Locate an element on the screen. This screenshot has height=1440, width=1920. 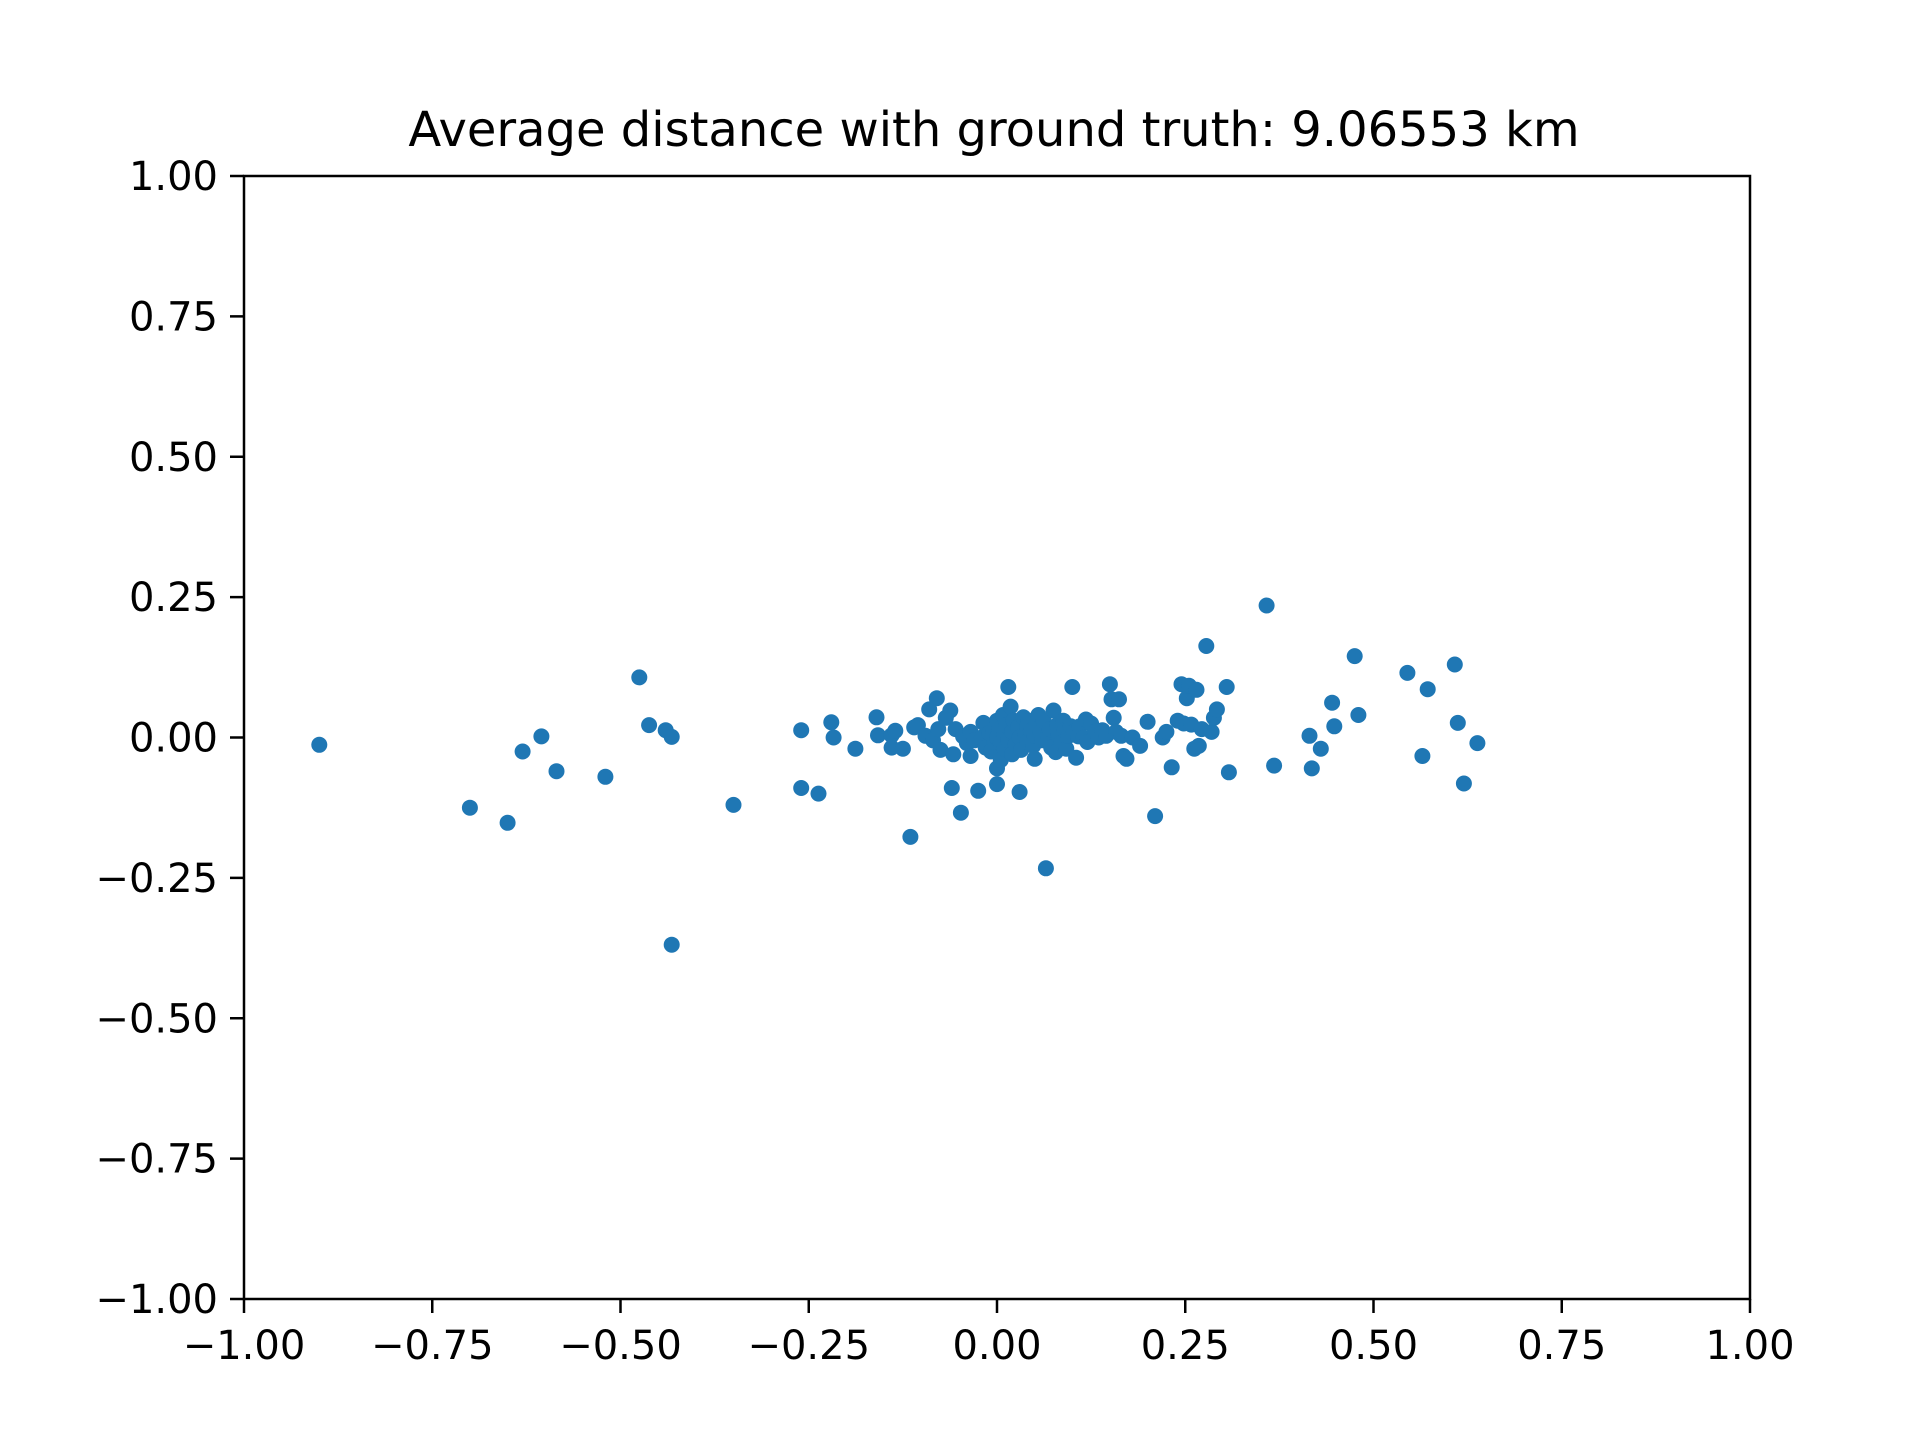
y-tick-label: −0.75 is located at coordinates (156, 1160).